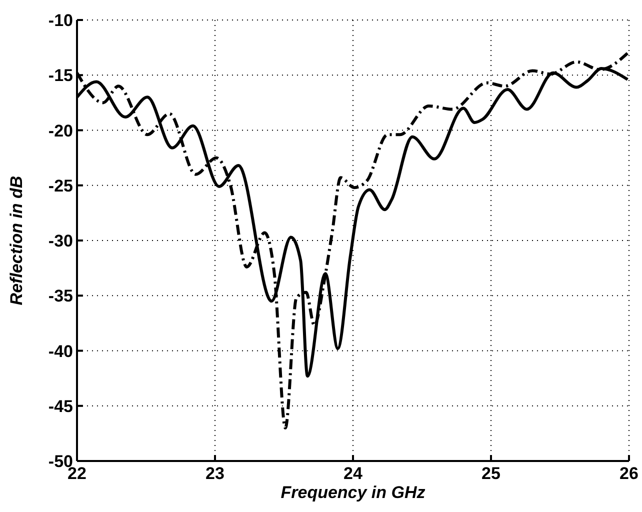 The image size is (642, 512). What do you see at coordinates (16, 241) in the screenshot?
I see `y-axis-title: Reflection in dB` at bounding box center [16, 241].